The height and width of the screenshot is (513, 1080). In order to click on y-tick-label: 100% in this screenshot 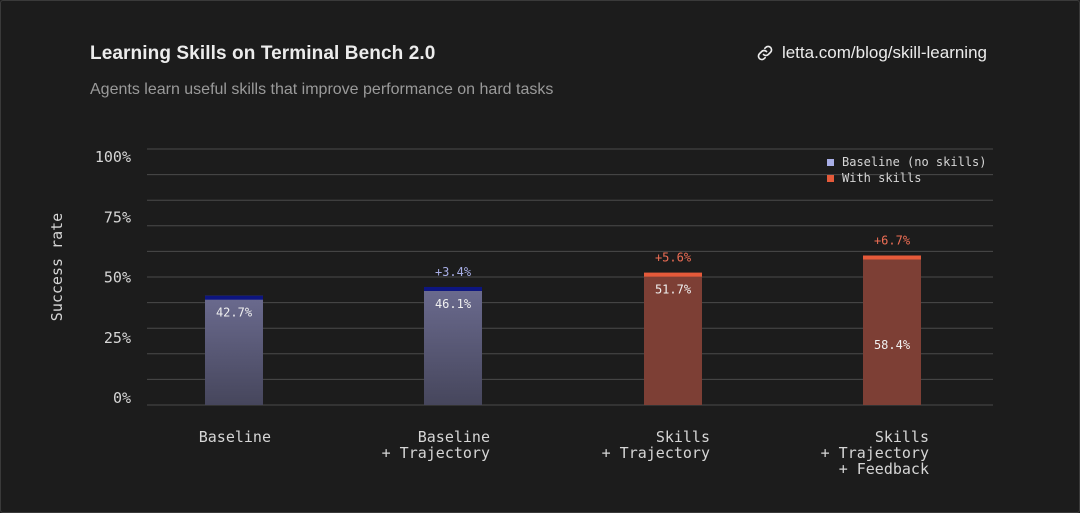, I will do `click(113, 157)`.